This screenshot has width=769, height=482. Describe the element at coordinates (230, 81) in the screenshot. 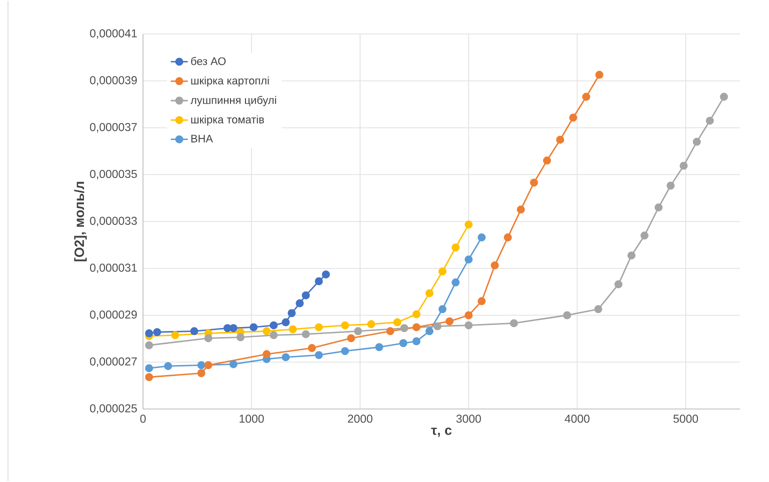

I see `legend-label: шкірка картоплі` at that location.